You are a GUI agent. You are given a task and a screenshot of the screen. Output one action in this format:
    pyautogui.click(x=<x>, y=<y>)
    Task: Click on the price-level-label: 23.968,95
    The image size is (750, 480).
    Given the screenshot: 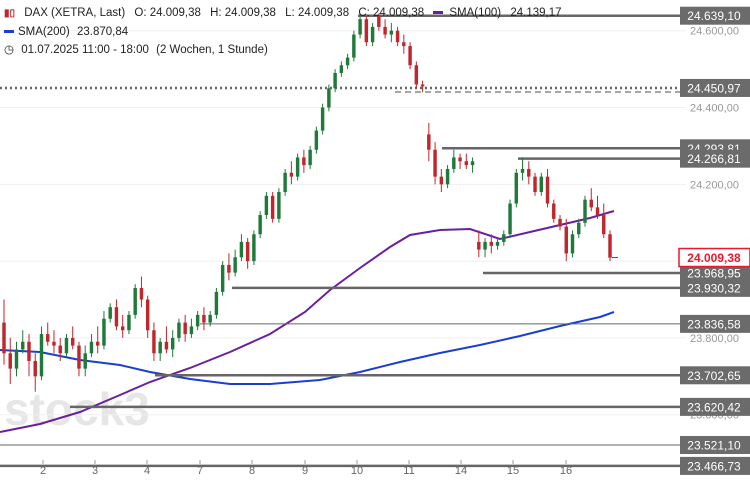 What is the action you would take?
    pyautogui.click(x=714, y=274)
    